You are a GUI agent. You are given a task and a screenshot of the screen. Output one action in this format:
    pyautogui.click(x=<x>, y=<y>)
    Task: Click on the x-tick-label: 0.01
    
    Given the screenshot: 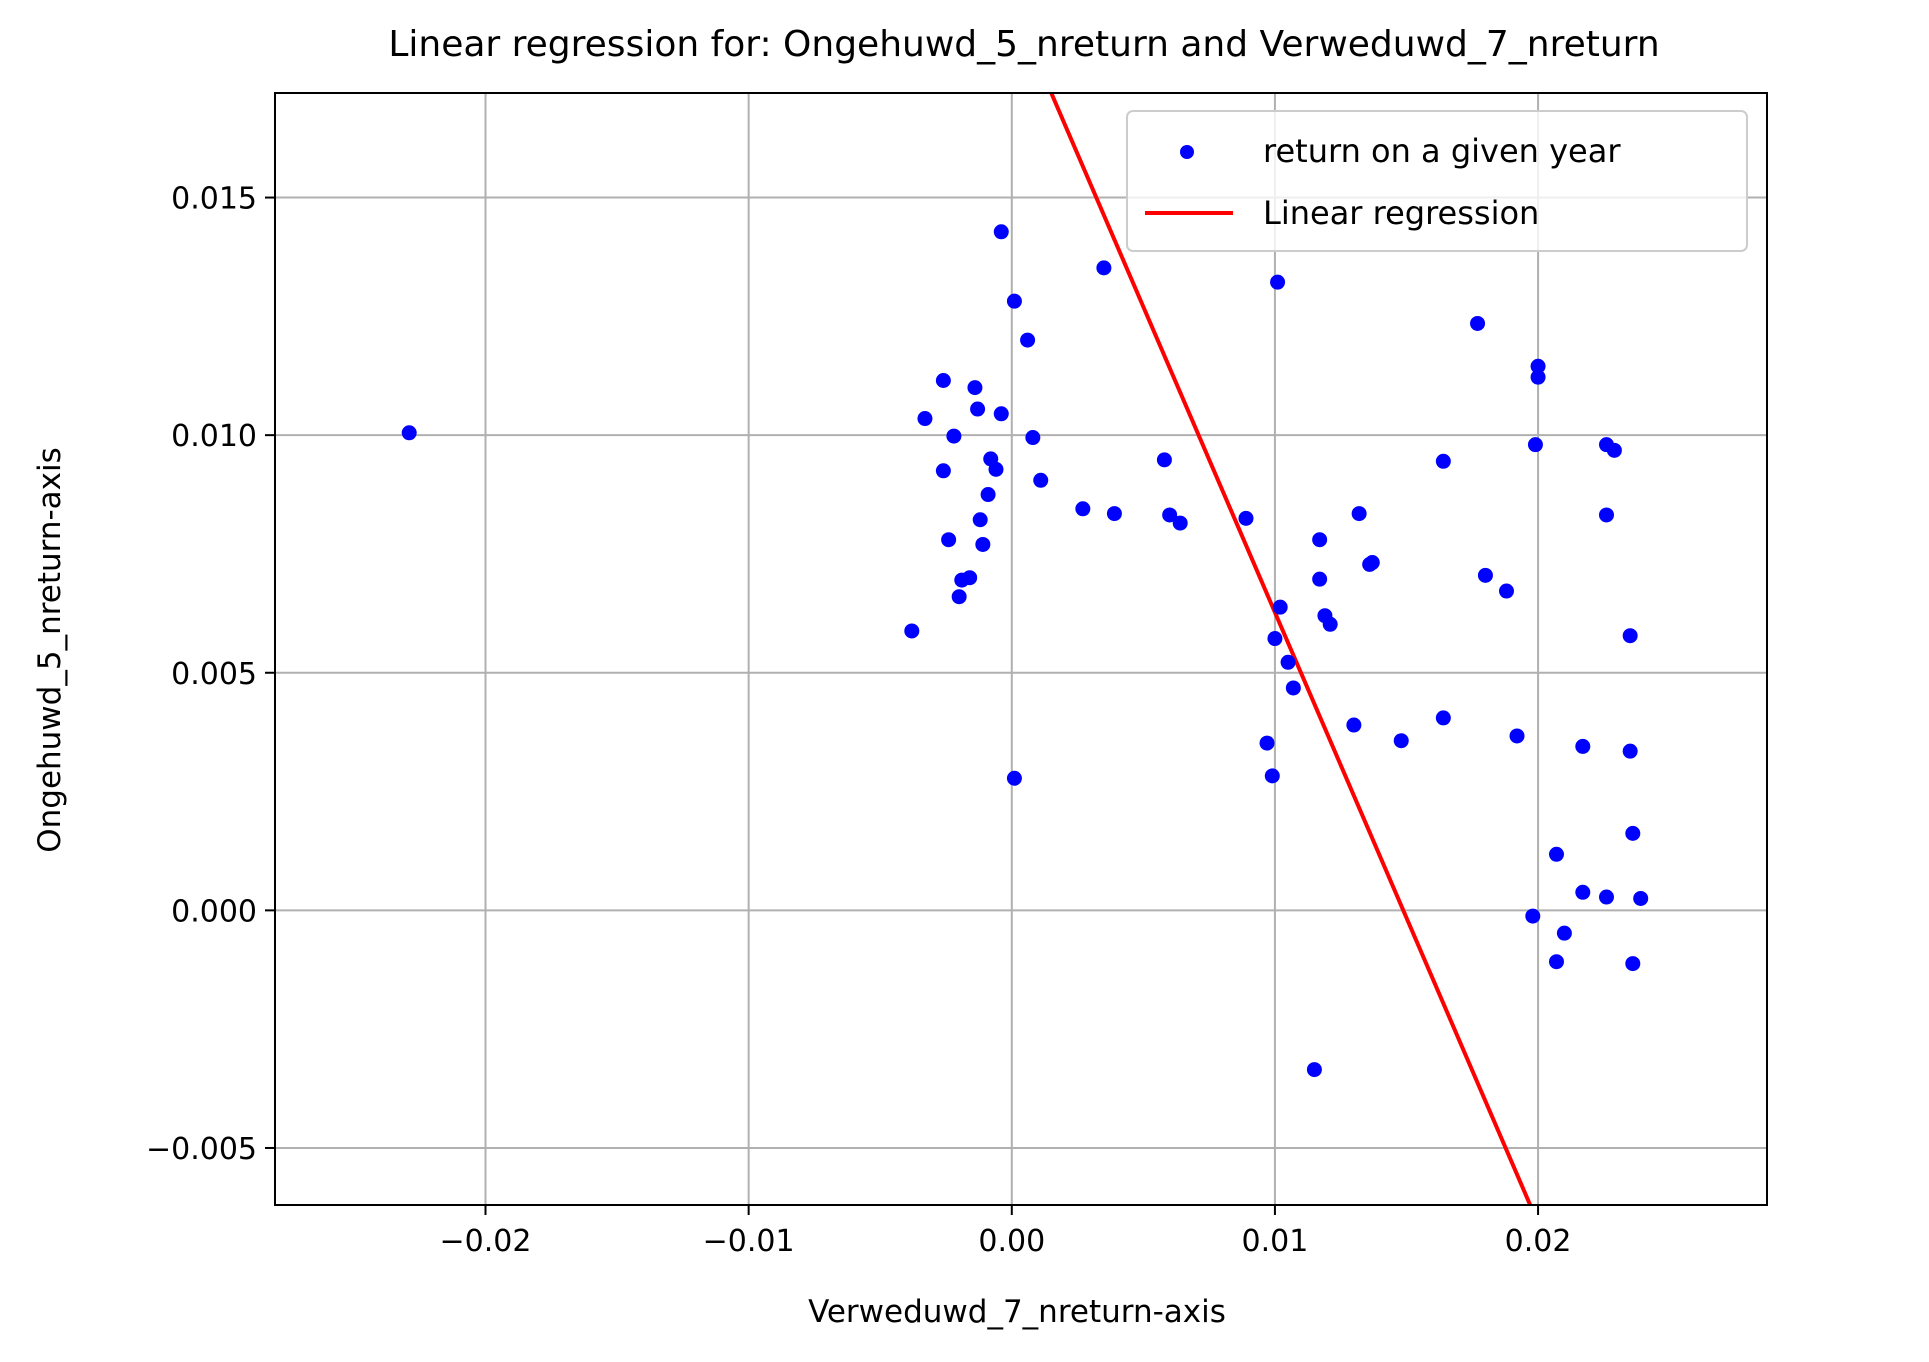 What is the action you would take?
    pyautogui.click(x=1275, y=1241)
    